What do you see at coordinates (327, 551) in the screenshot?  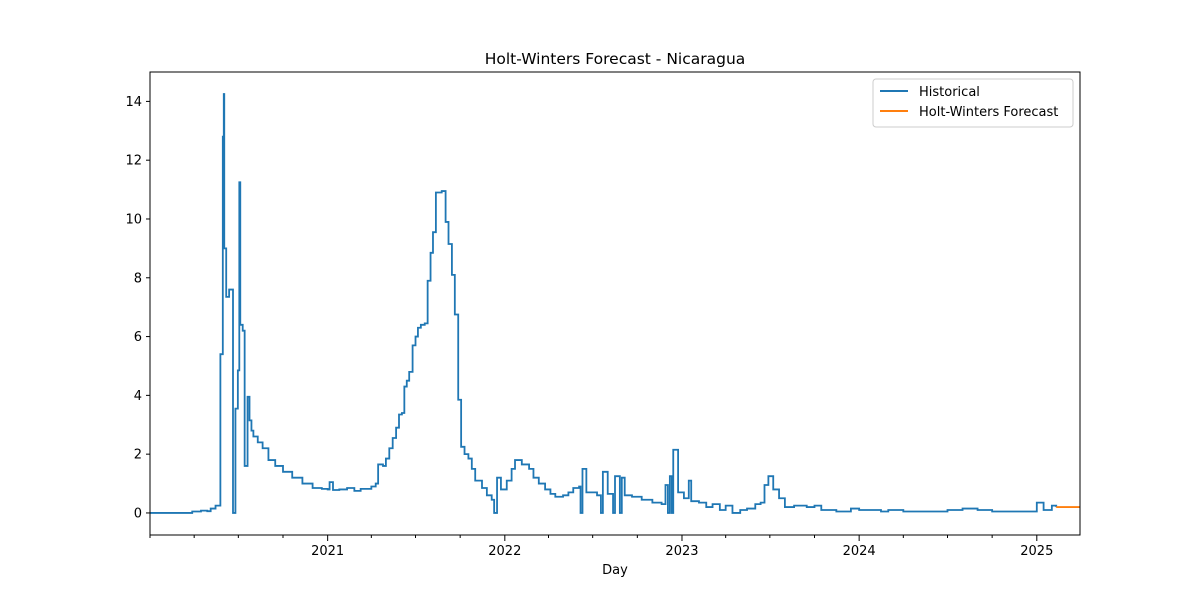 I see `x-tick-label: 2021` at bounding box center [327, 551].